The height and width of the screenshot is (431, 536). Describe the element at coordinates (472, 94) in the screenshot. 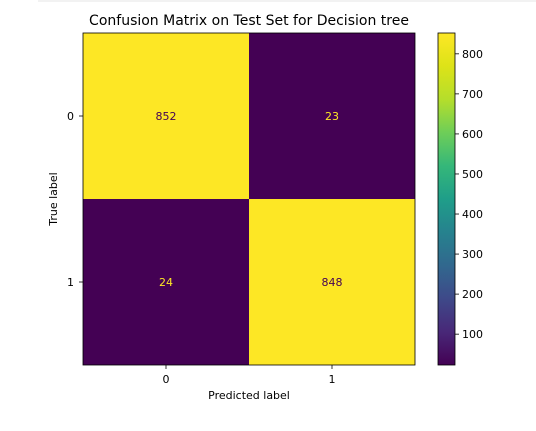

I see `colorbar-tick-label-700: 700` at that location.